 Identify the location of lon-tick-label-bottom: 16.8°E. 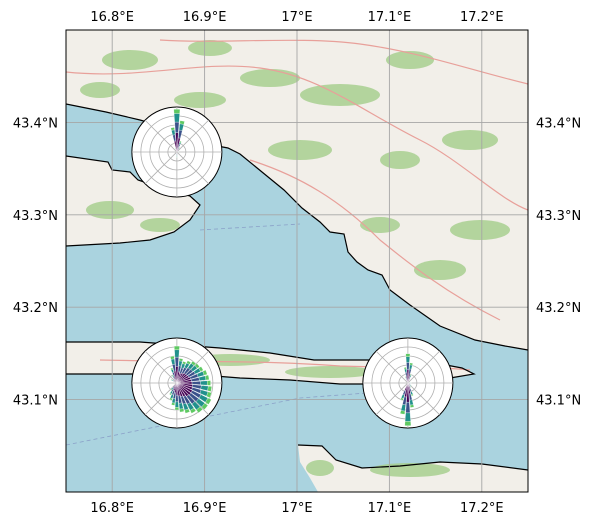
(112, 508).